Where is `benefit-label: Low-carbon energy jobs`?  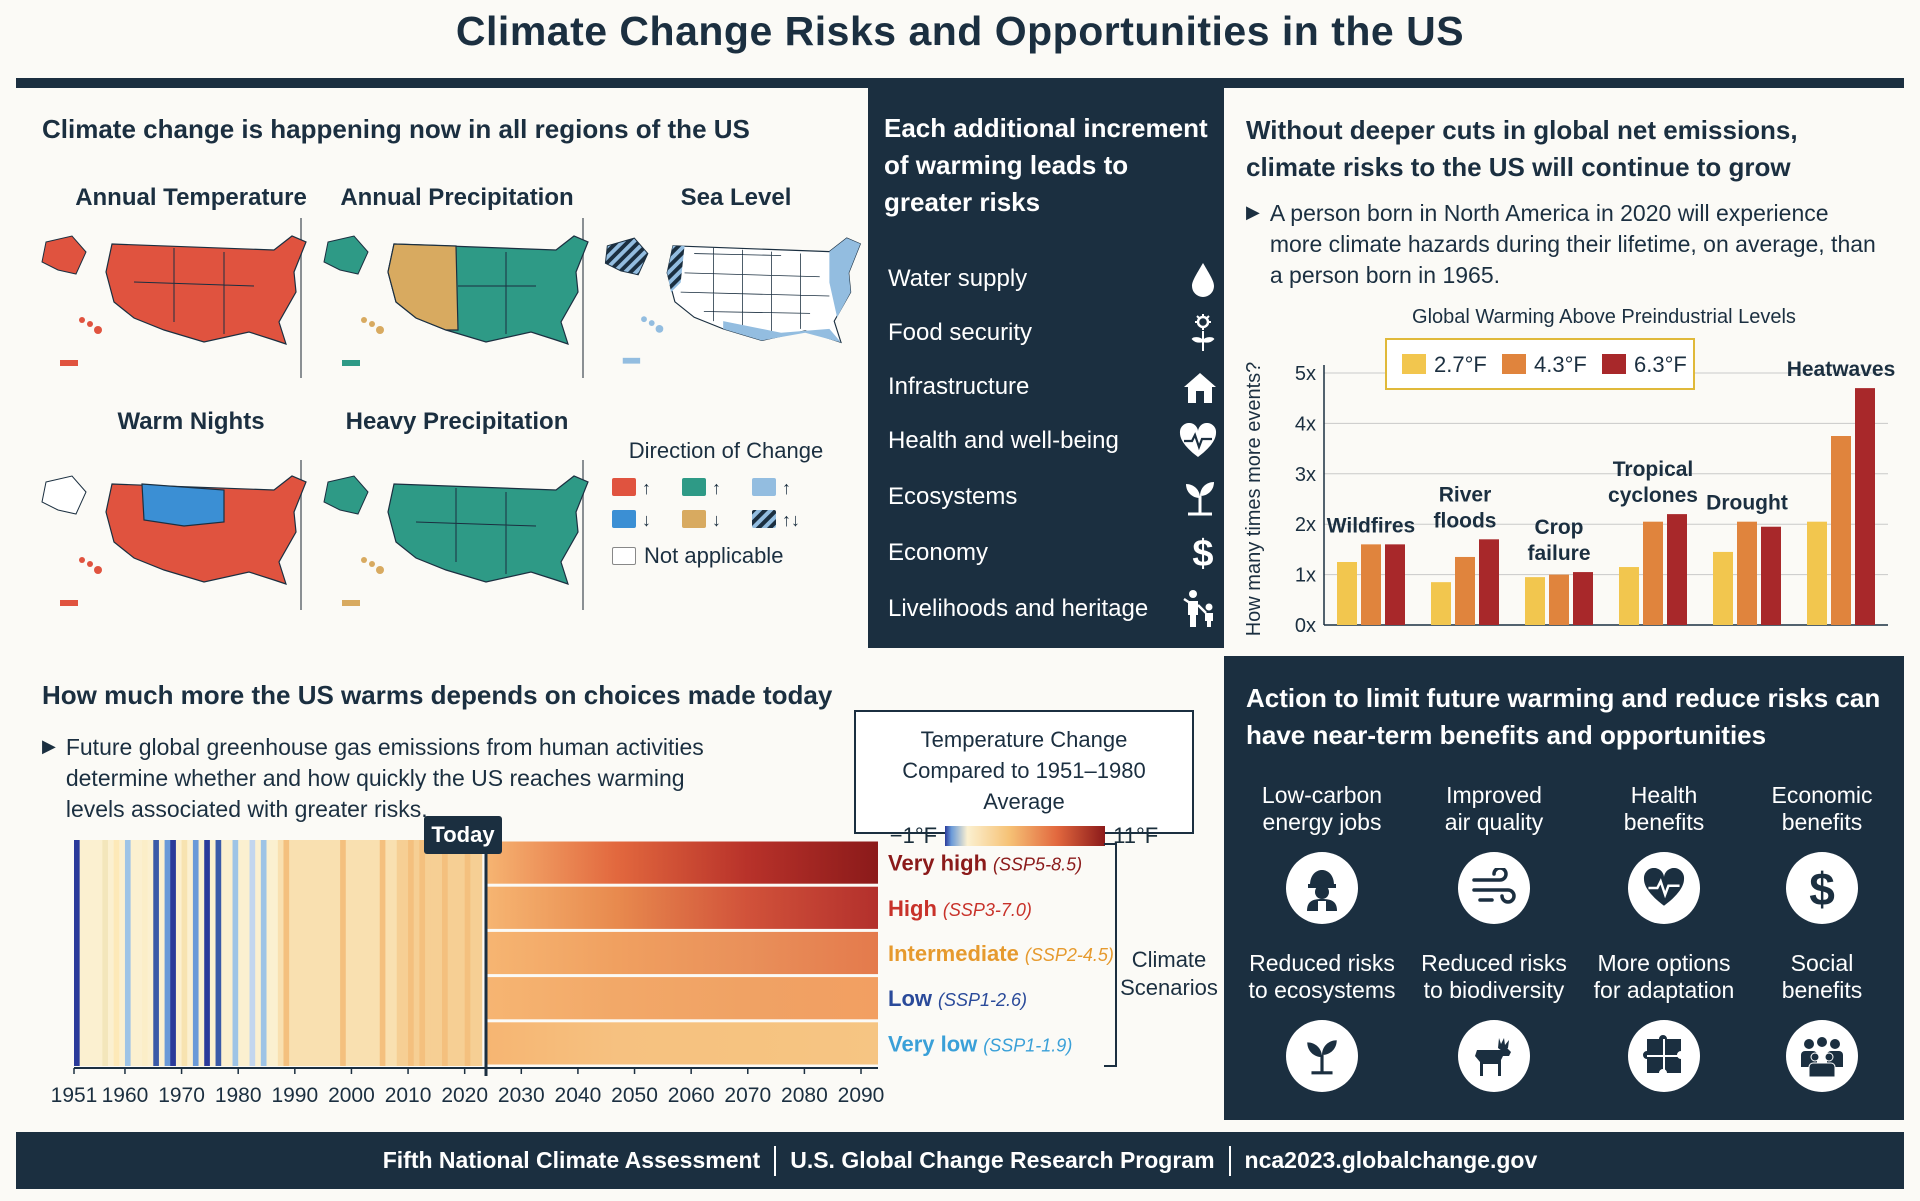
benefit-label: Low-carbon energy jobs is located at coordinates (1322, 809).